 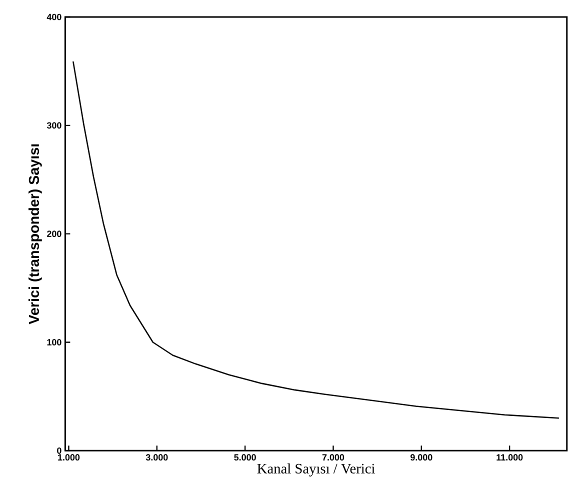 What do you see at coordinates (59, 451) in the screenshot?
I see `y-tick-label: 0` at bounding box center [59, 451].